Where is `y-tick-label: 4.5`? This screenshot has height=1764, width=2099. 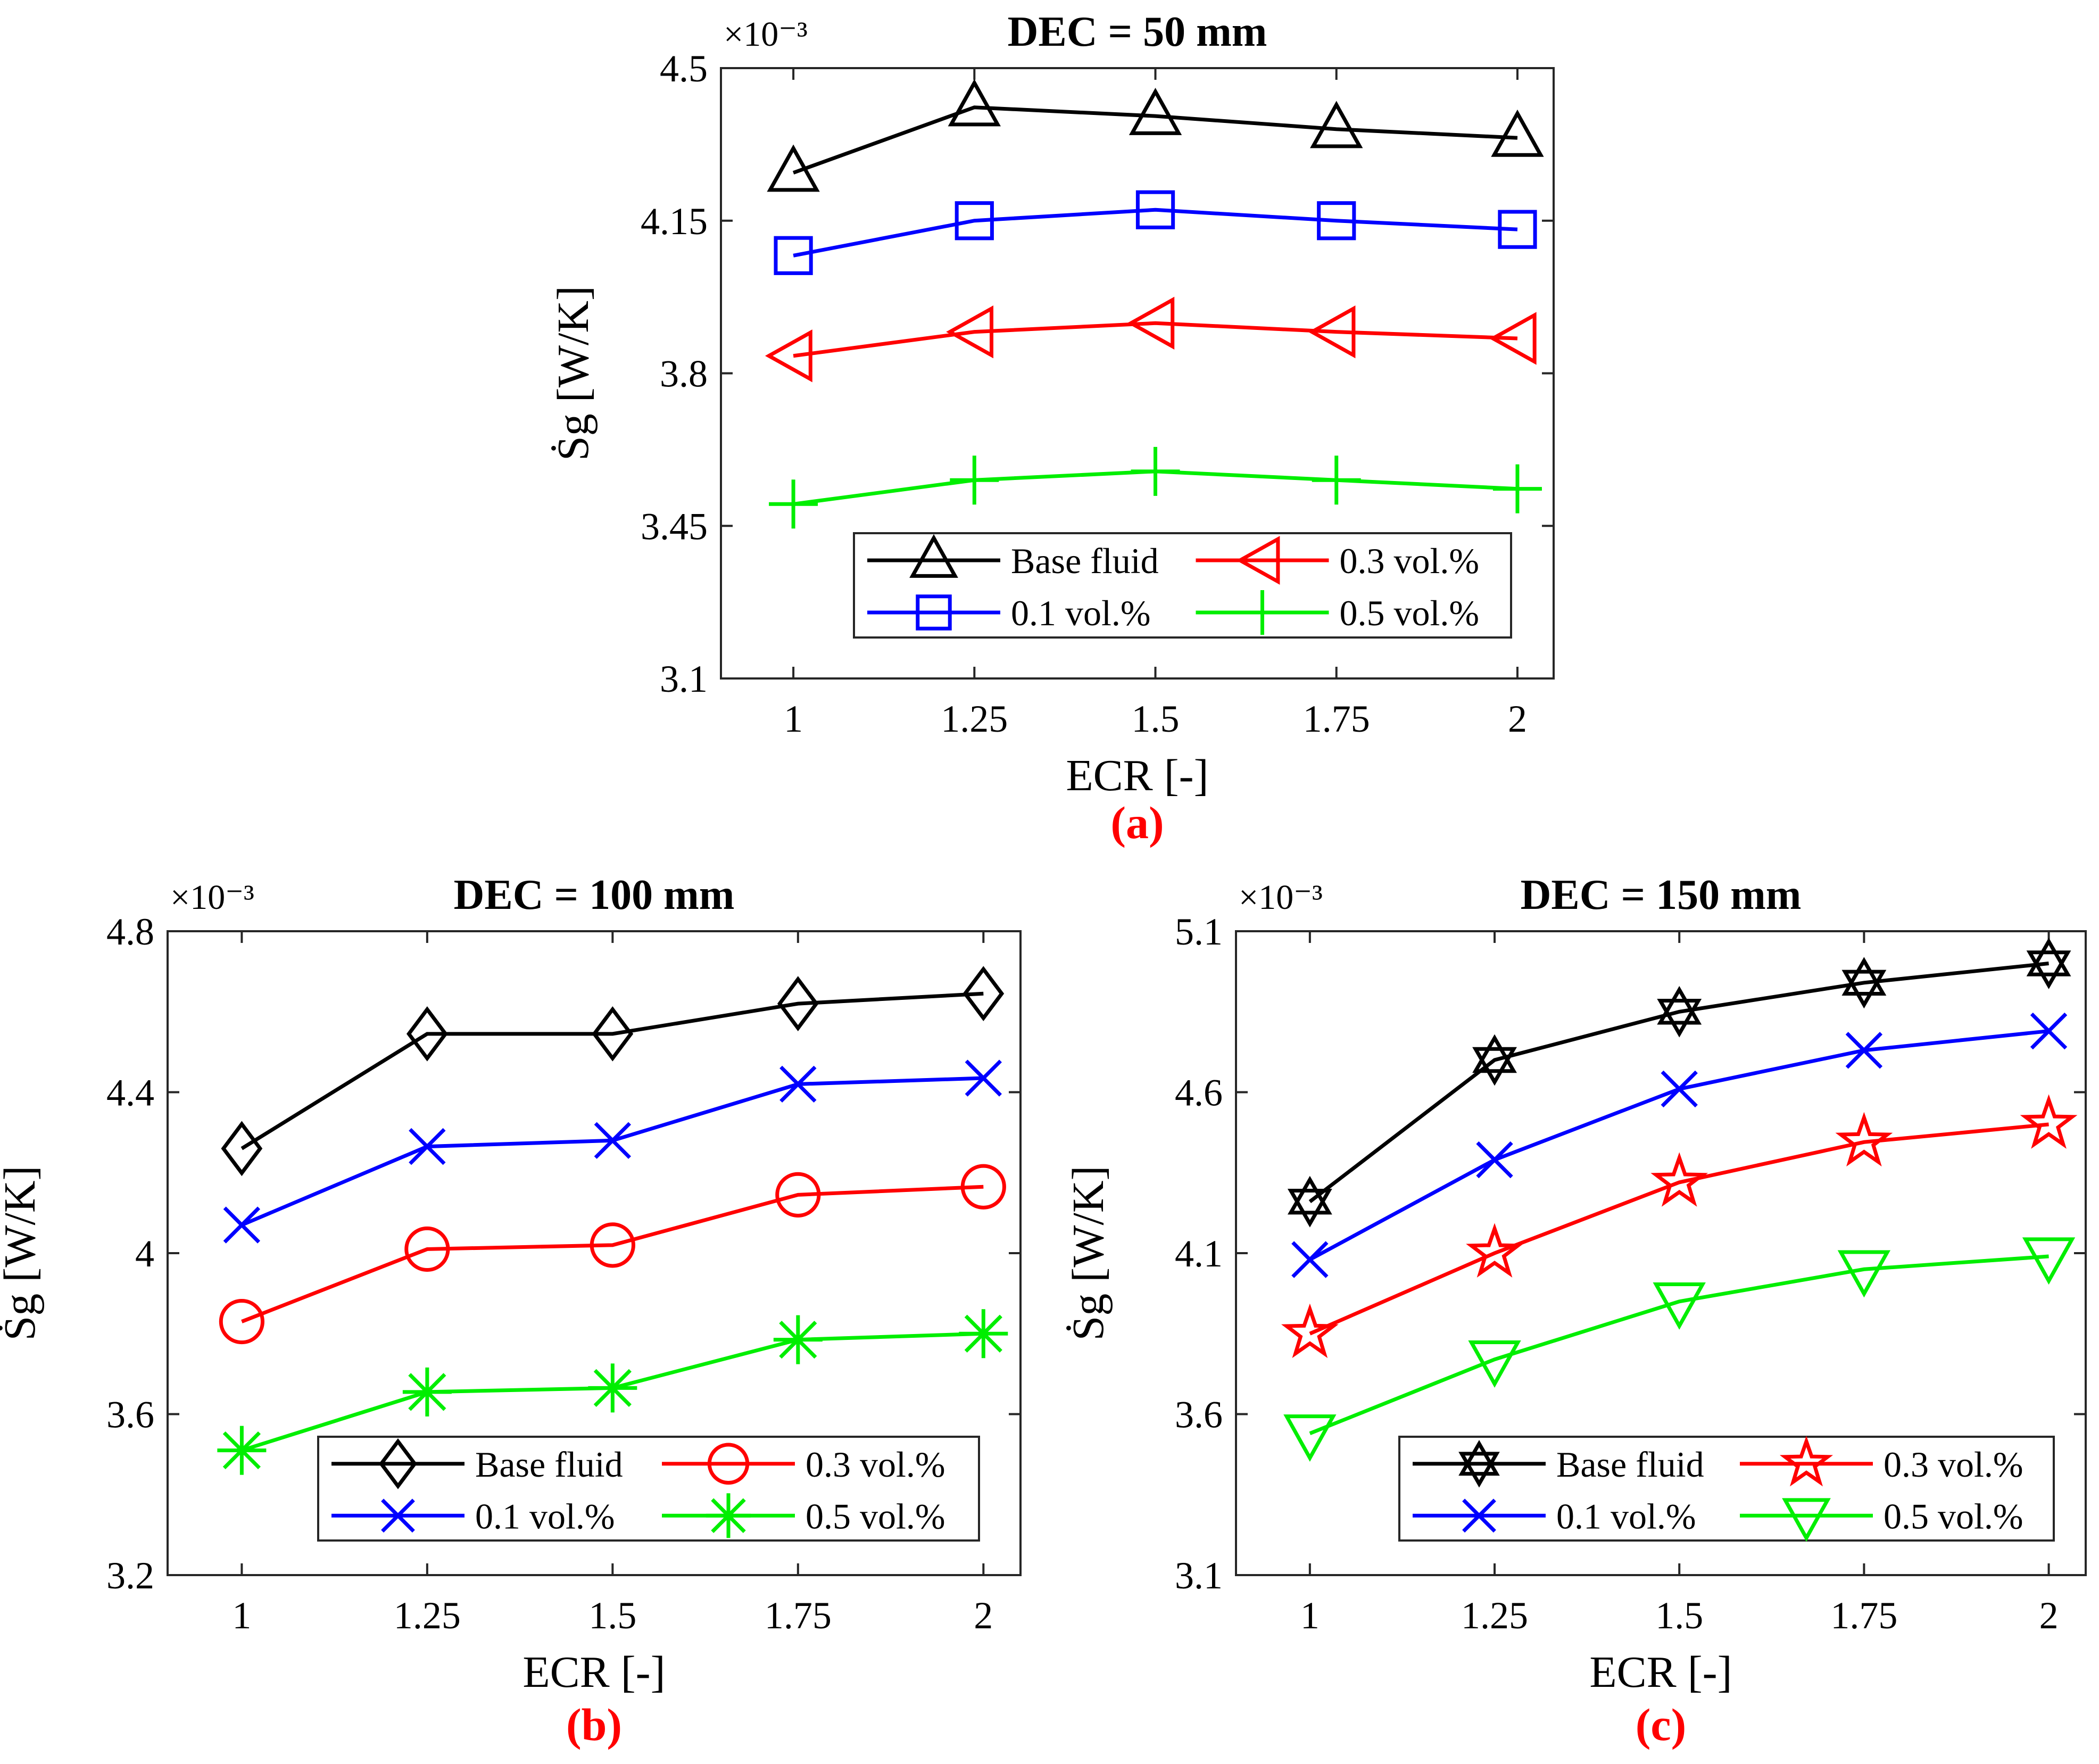
y-tick-label: 4.5 is located at coordinates (684, 68).